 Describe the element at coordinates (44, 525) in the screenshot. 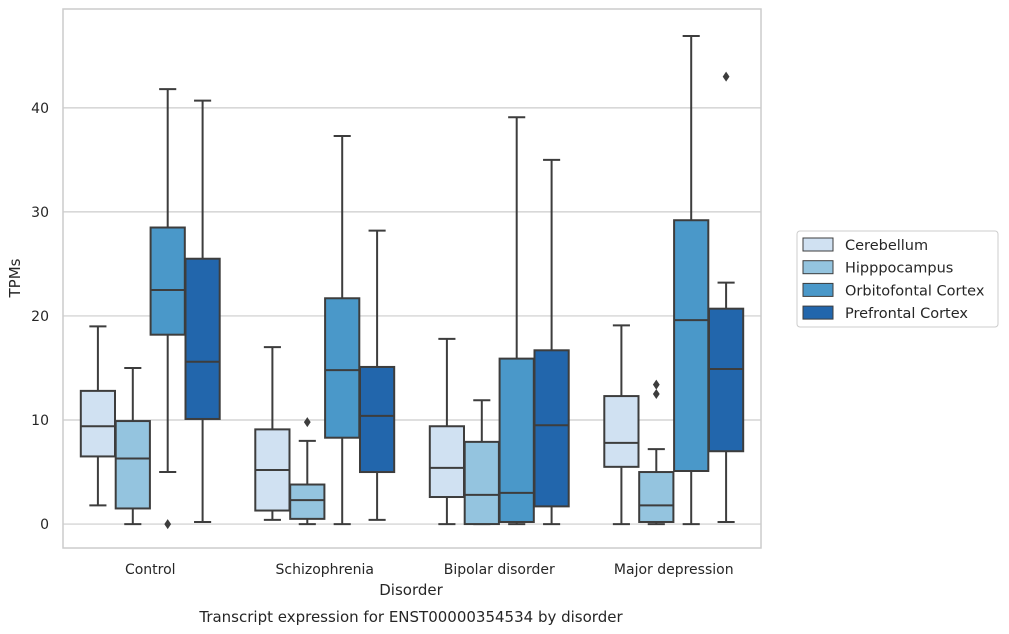

I see `y-tick-label: 0` at that location.